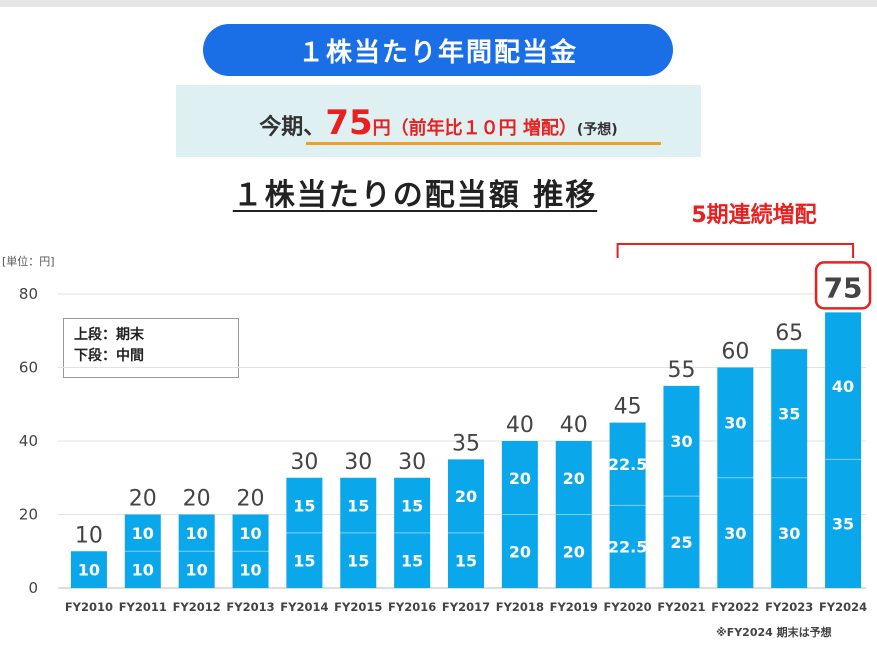  What do you see at coordinates (28, 261) in the screenshot?
I see `unit-note: [単位：円]` at bounding box center [28, 261].